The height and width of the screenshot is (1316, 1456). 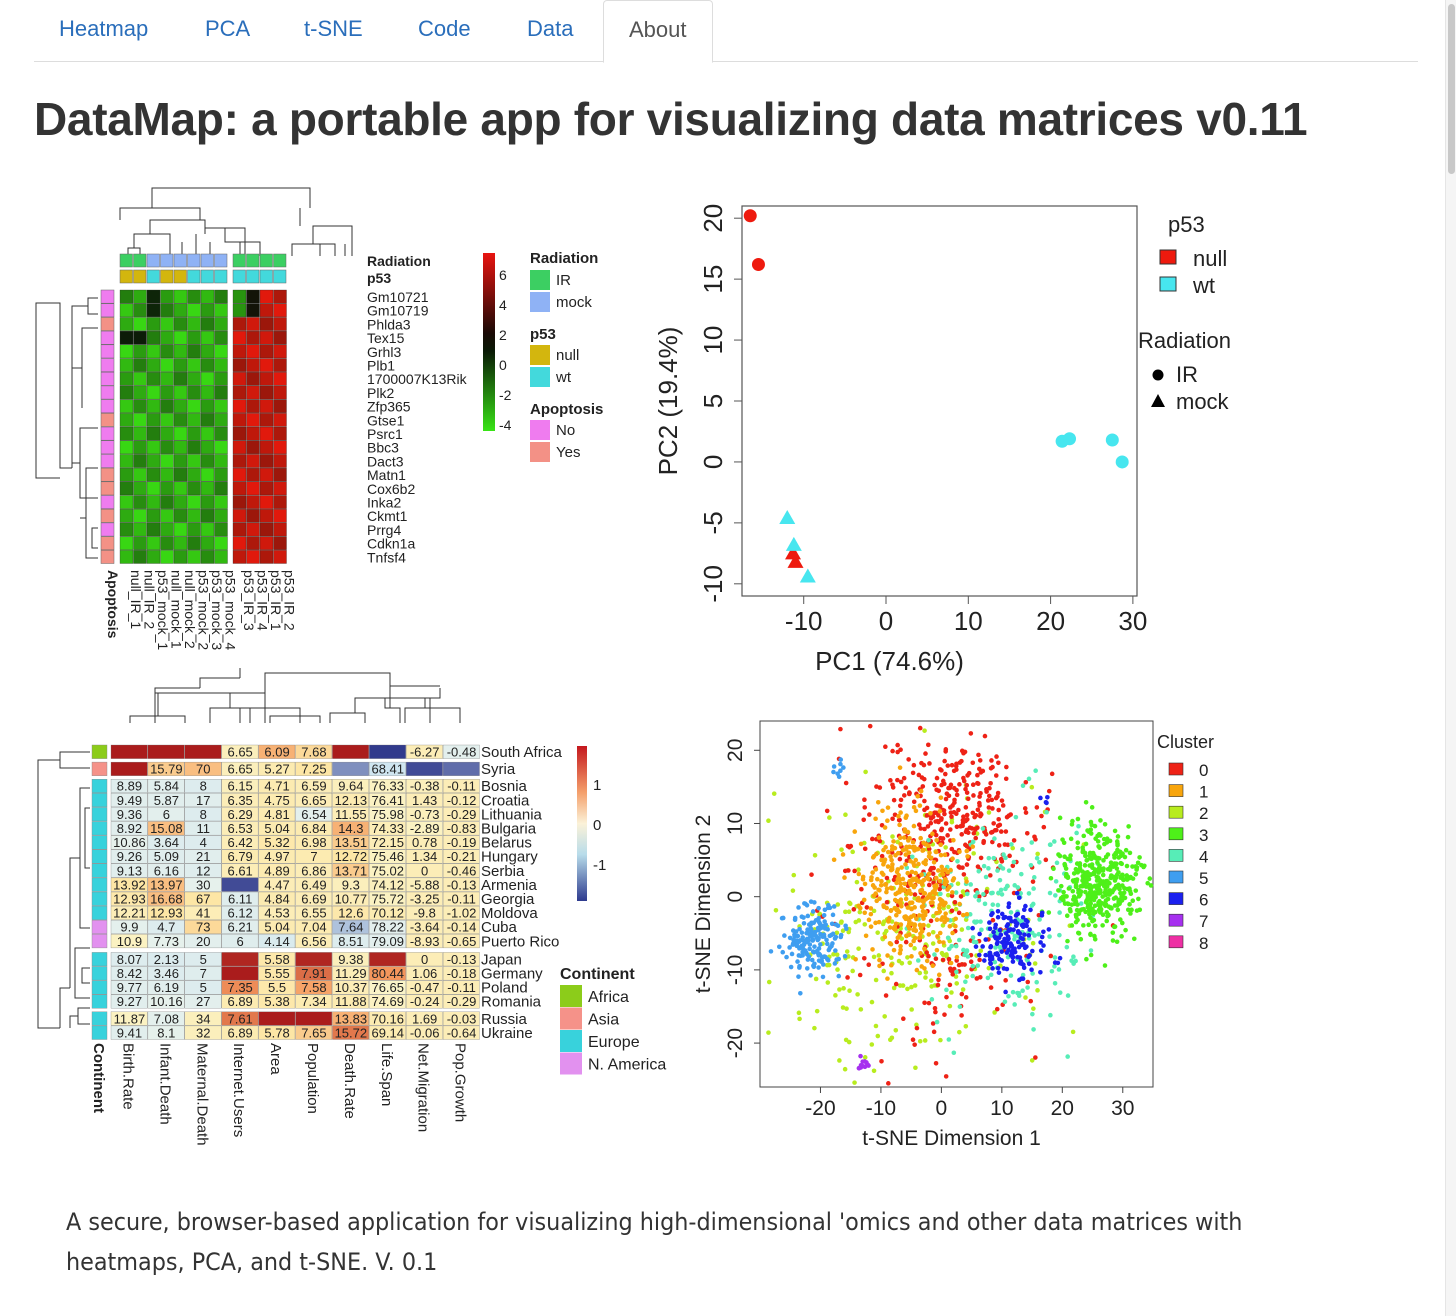 What do you see at coordinates (1185, 742) in the screenshot?
I see `tsne-legend-title: Cluster` at bounding box center [1185, 742].